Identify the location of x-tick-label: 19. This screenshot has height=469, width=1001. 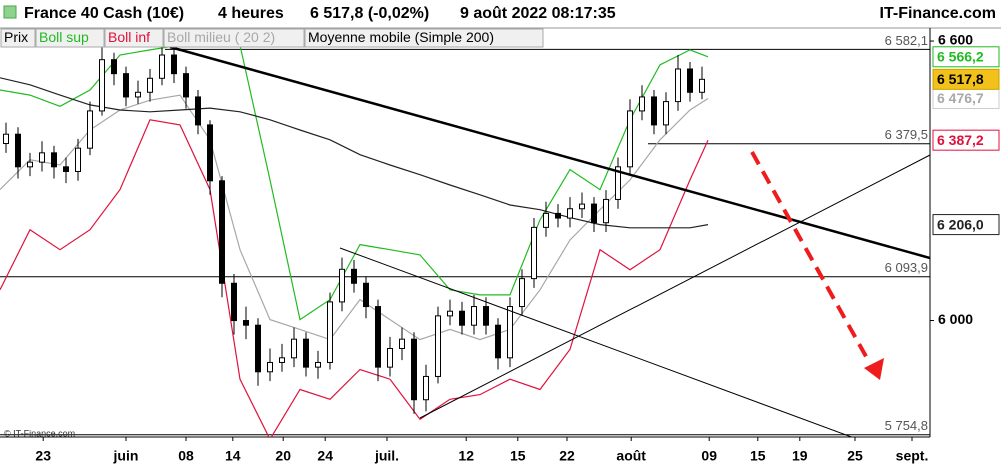
(800, 456).